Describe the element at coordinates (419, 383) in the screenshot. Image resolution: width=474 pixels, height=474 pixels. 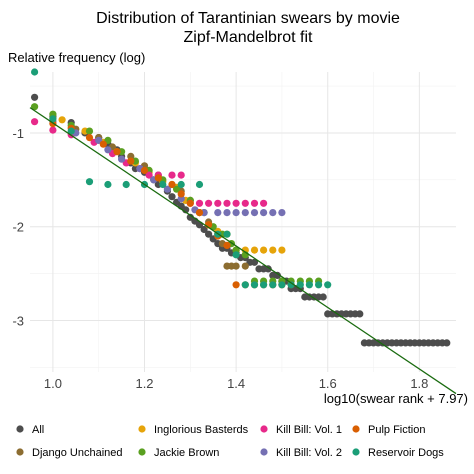
I see `x-tick-label: 1.8` at that location.